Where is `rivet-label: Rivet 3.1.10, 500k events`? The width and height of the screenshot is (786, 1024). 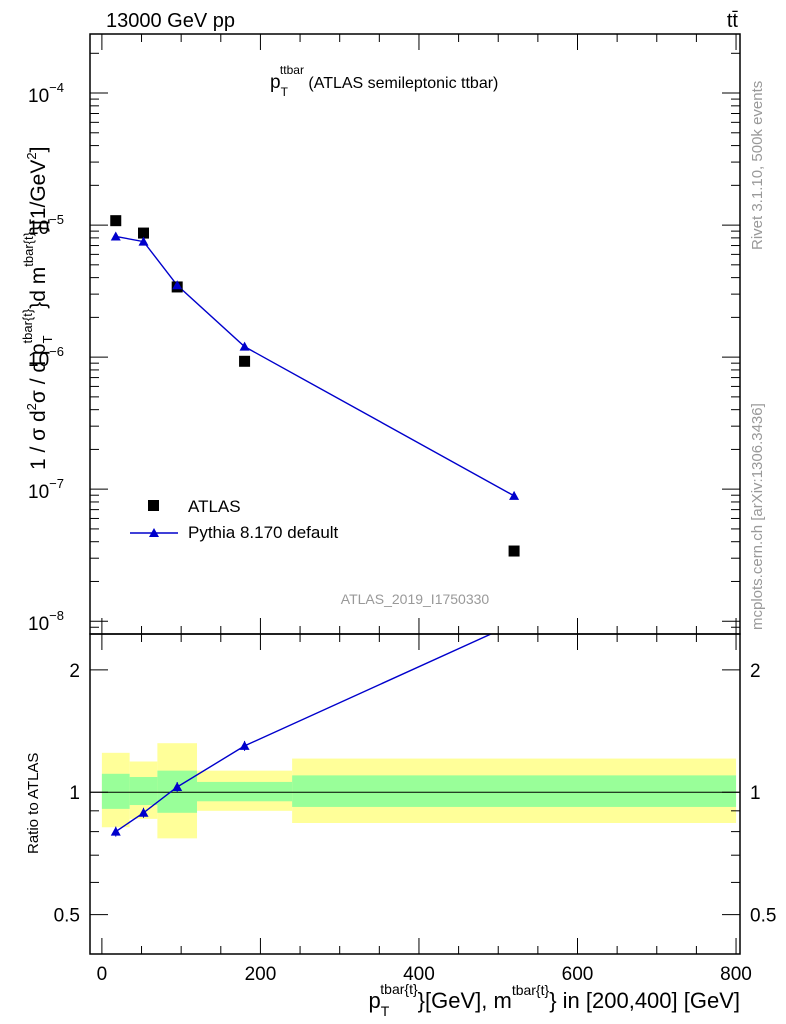 rivet-label: Rivet 3.1.10, 500k events is located at coordinates (757, 165).